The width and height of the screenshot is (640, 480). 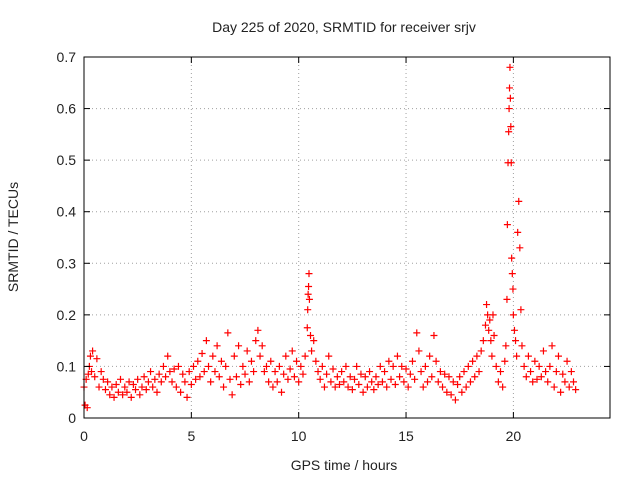 What do you see at coordinates (67, 315) in the screenshot?
I see `y-tick-label: 0.2` at bounding box center [67, 315].